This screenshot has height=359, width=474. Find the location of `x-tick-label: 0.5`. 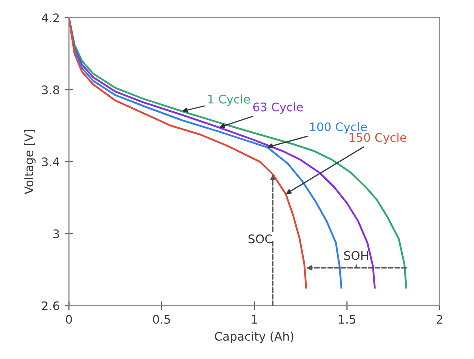

x-tick-label: 0.5 is located at coordinates (161, 319).